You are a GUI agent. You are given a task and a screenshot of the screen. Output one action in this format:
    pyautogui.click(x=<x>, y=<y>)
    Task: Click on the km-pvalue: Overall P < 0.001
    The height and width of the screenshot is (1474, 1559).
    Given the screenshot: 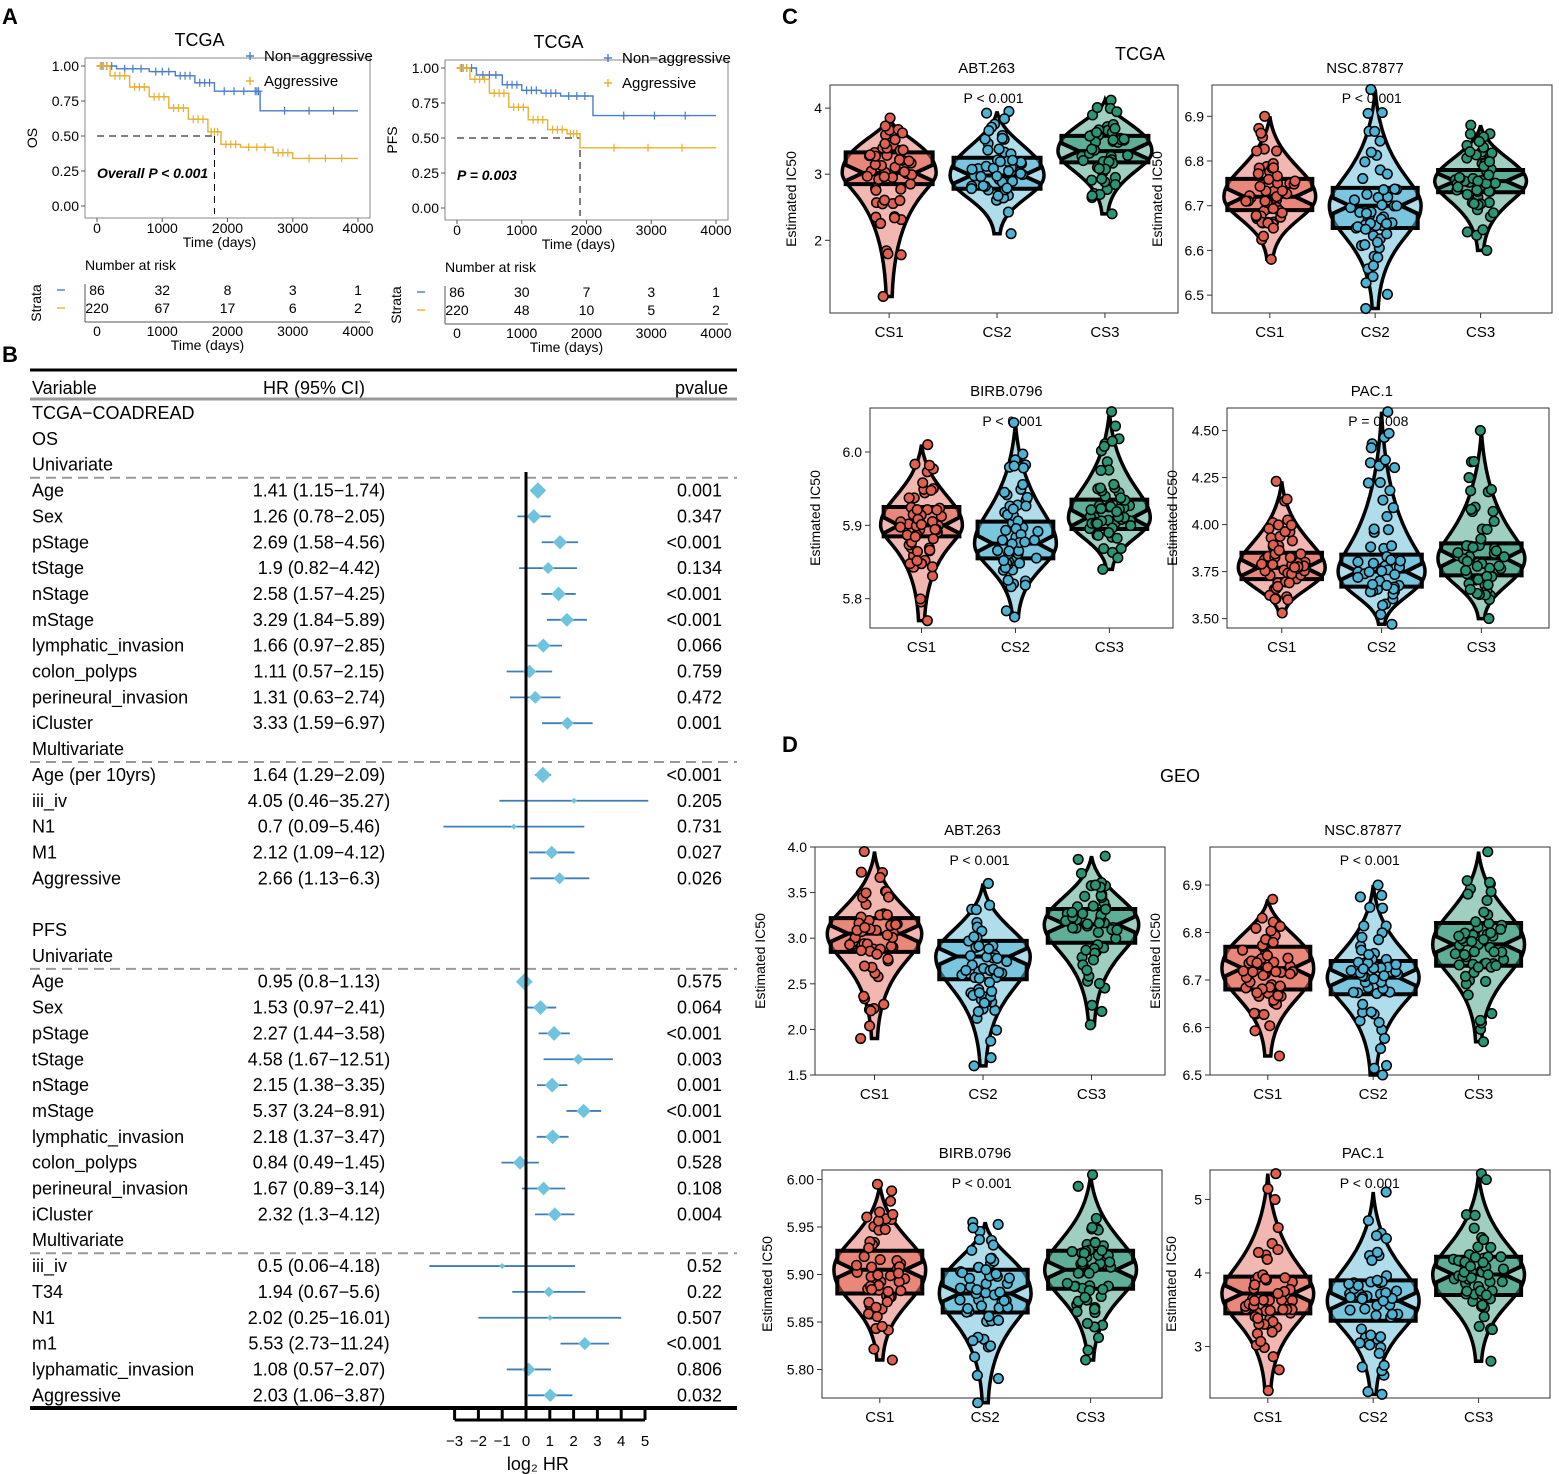 What is the action you would take?
    pyautogui.click(x=152, y=173)
    